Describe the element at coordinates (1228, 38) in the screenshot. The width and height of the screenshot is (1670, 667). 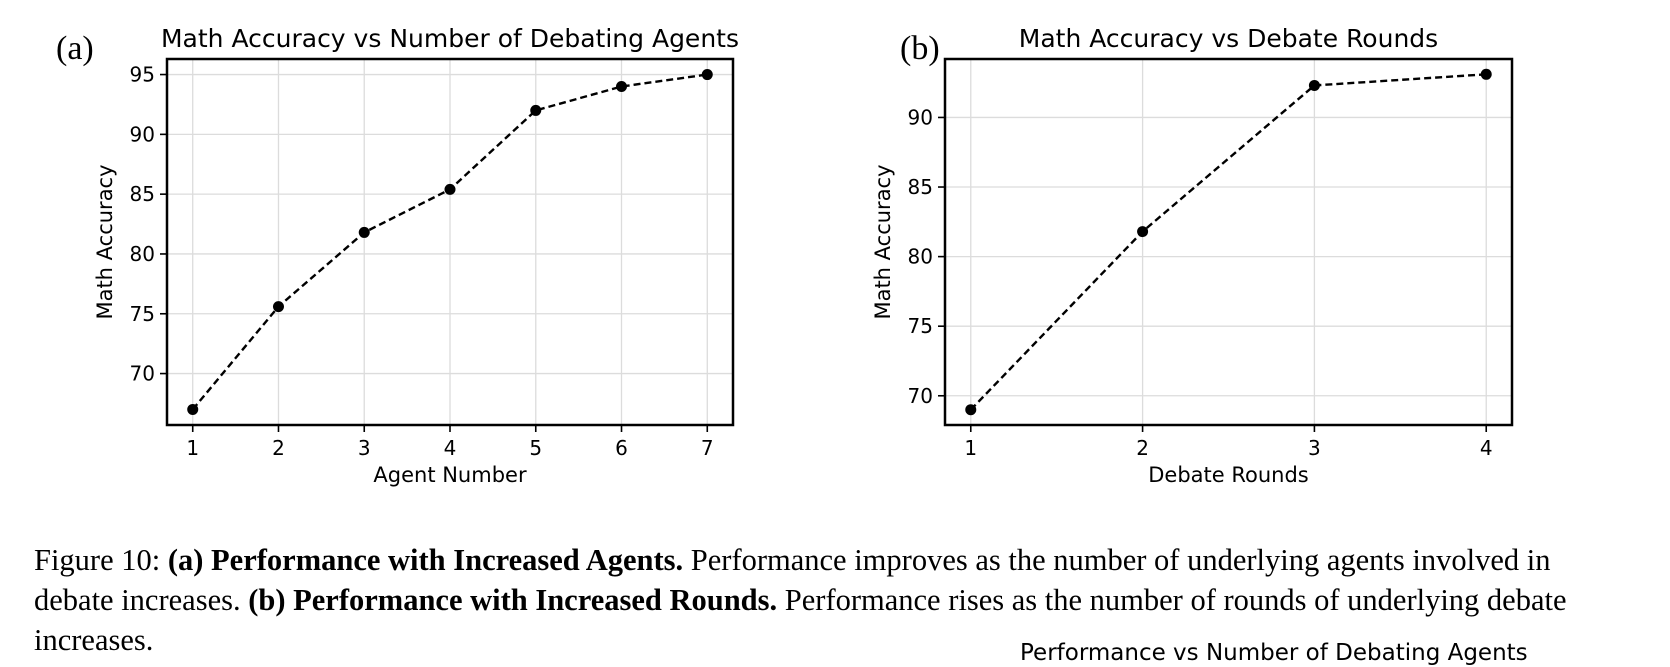
I see `chart-title: Math Accuracy vs Debate Rounds` at that location.